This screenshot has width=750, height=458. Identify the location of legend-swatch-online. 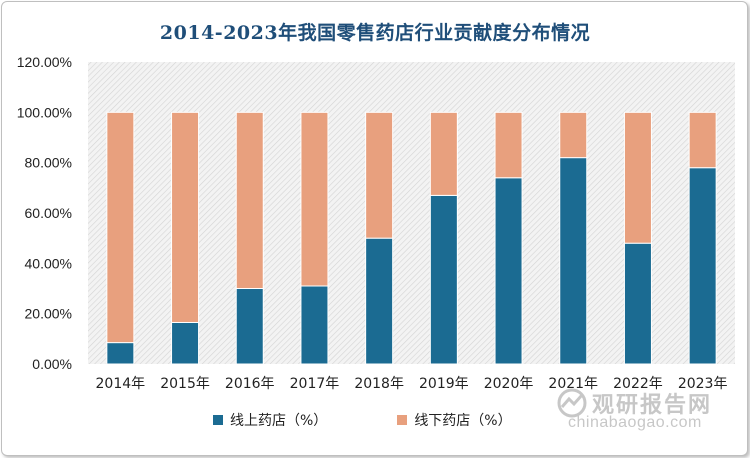
(218, 420).